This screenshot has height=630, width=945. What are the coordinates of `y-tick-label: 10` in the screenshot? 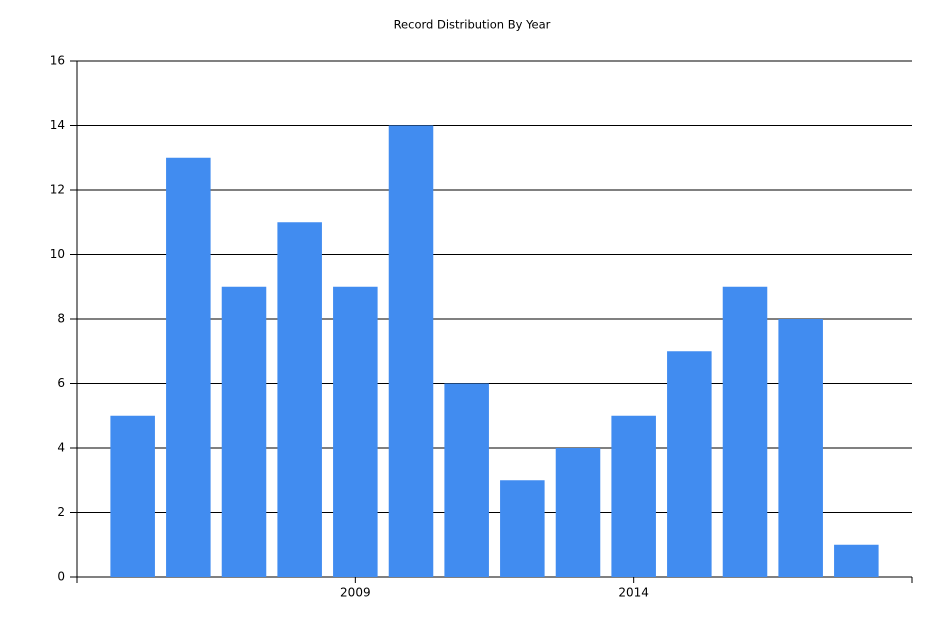 It's located at (57, 254).